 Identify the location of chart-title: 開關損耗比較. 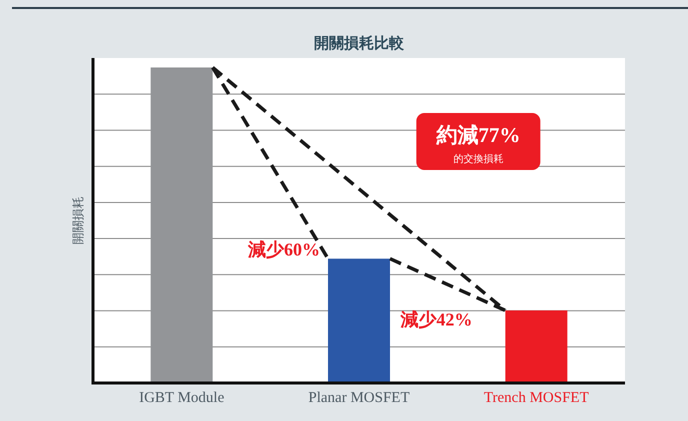
(359, 43).